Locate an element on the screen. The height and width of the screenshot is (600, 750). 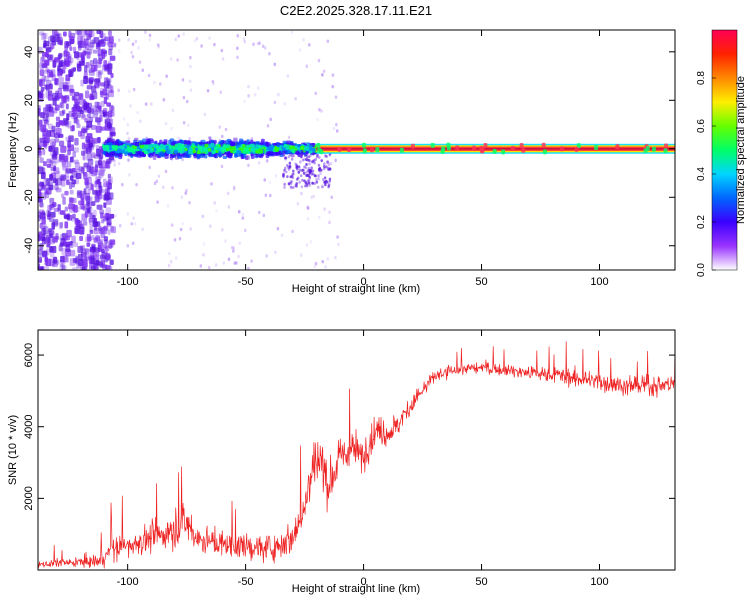
ridge-peak is located at coordinates (495, 148).